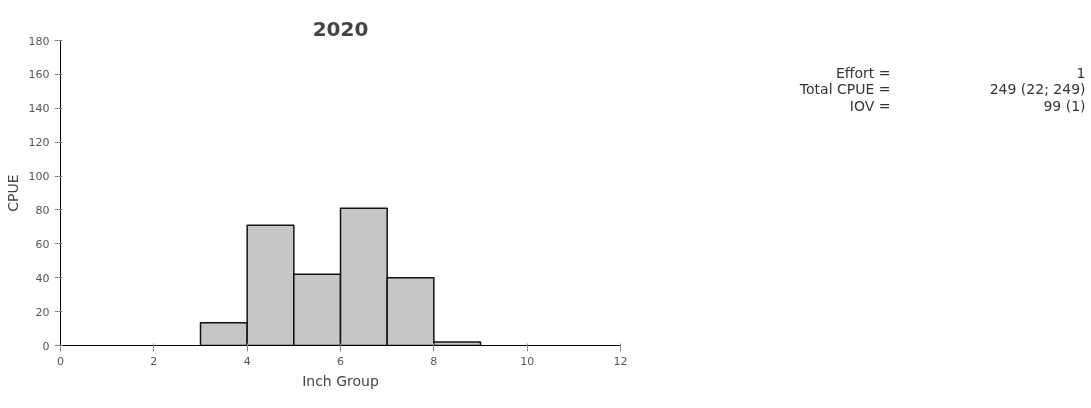  I want to click on x-tick-label: 6, so click(340, 361).